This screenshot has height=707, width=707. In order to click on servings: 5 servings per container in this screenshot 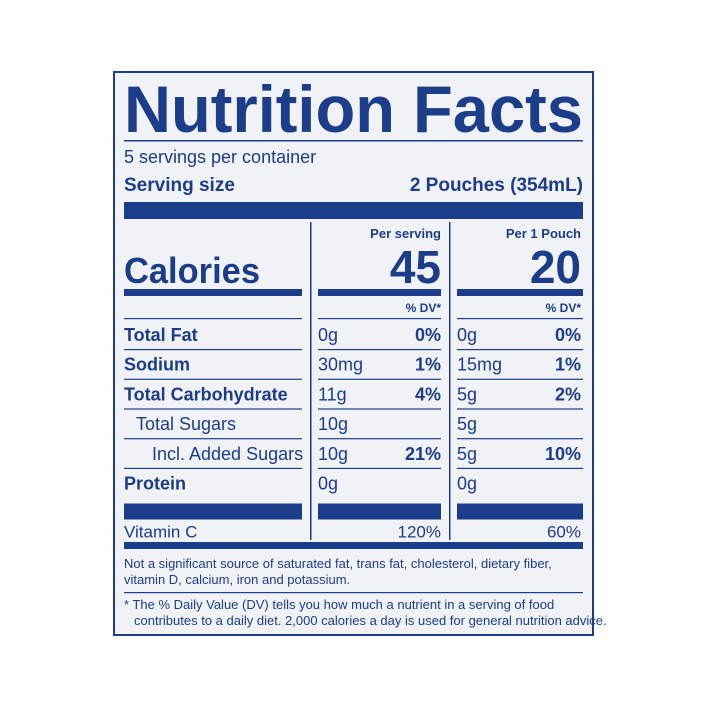, I will do `click(220, 157)`.